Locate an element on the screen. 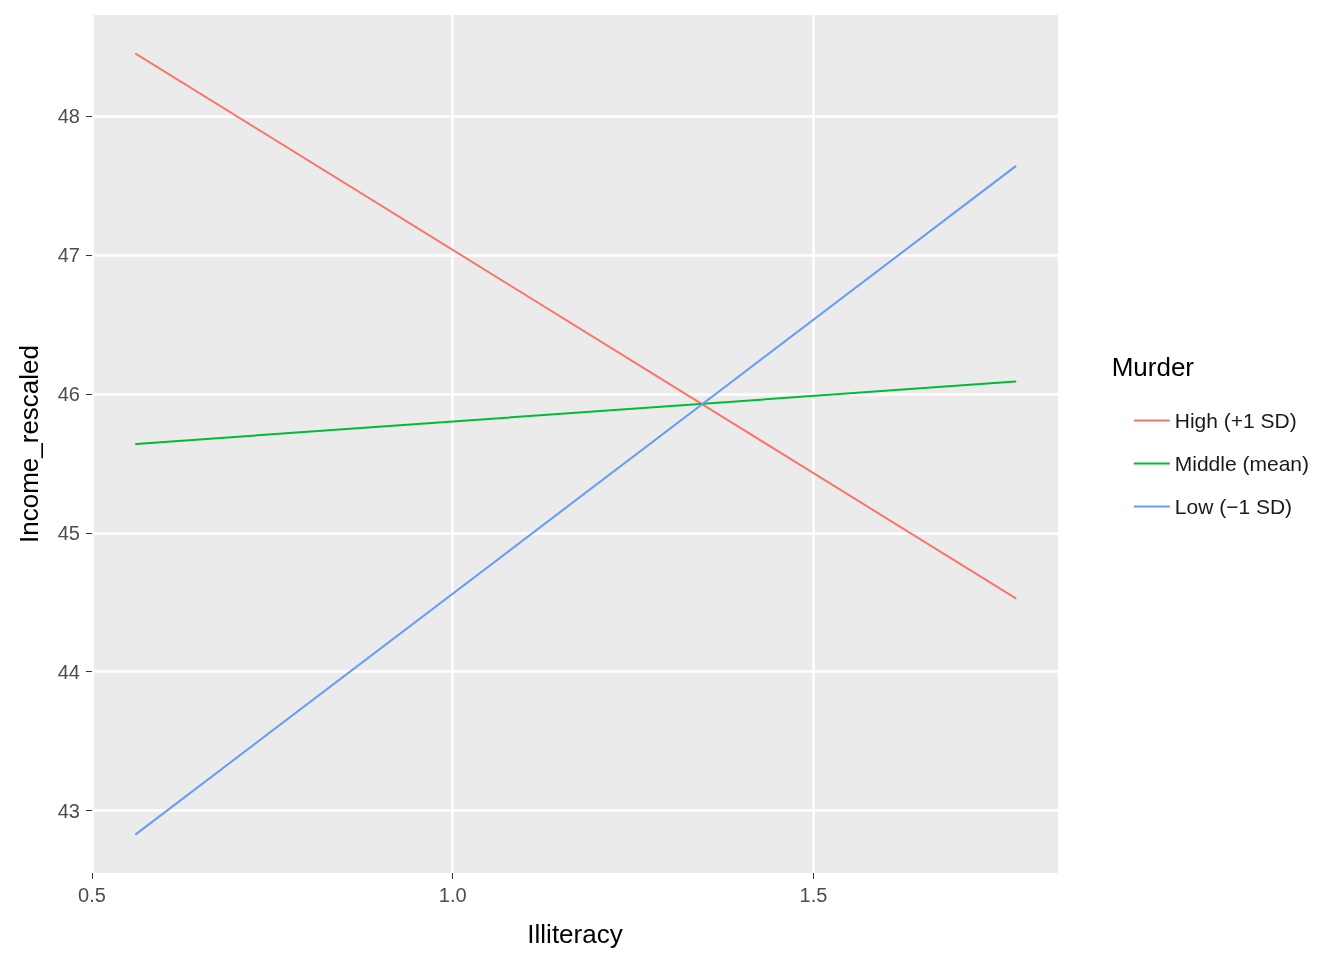  legend-label: High (+1 SD) is located at coordinates (1235, 420).